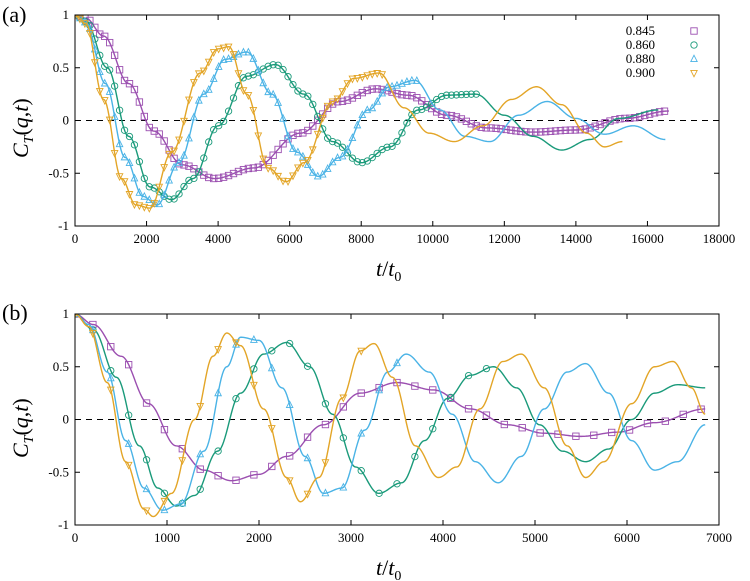 This screenshot has height=581, width=750. Describe the element at coordinates (576, 238) in the screenshot. I see `panel-a-xtick-label: 14000` at that location.